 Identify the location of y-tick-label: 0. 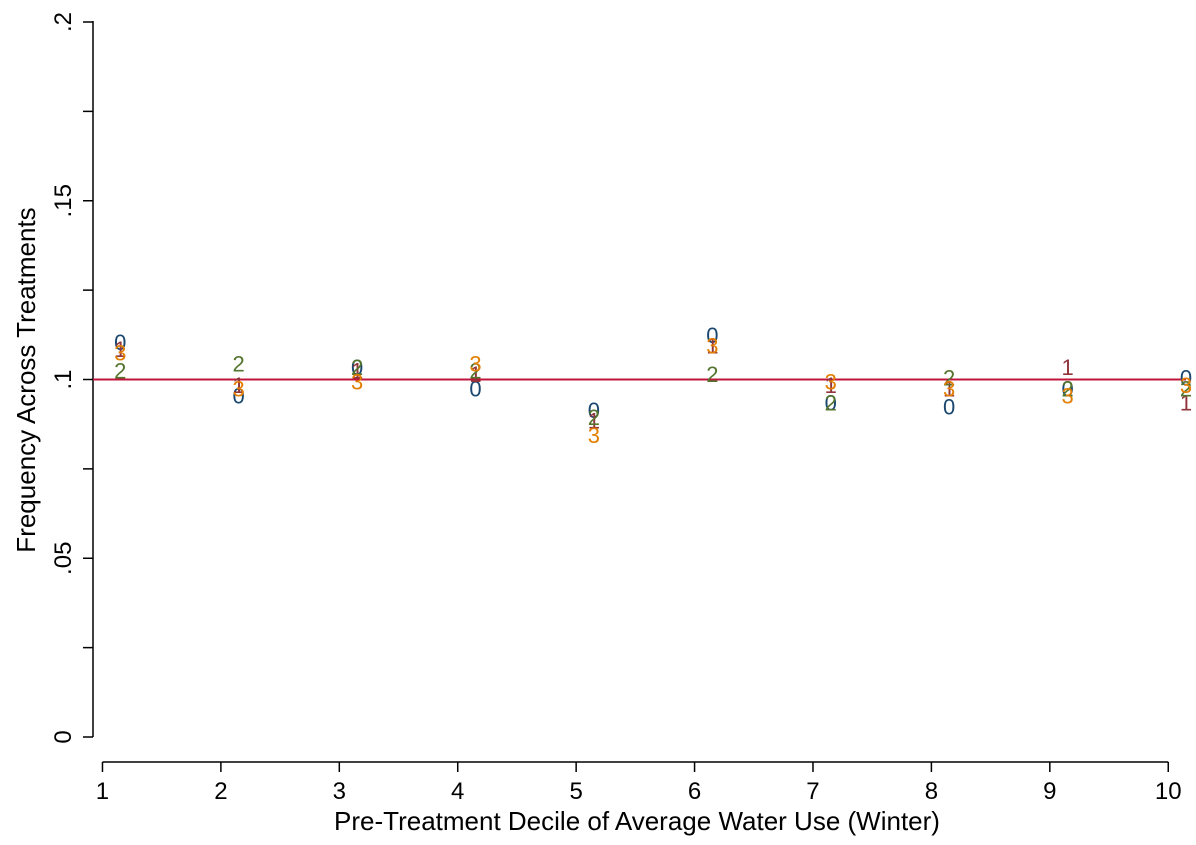
(63, 736).